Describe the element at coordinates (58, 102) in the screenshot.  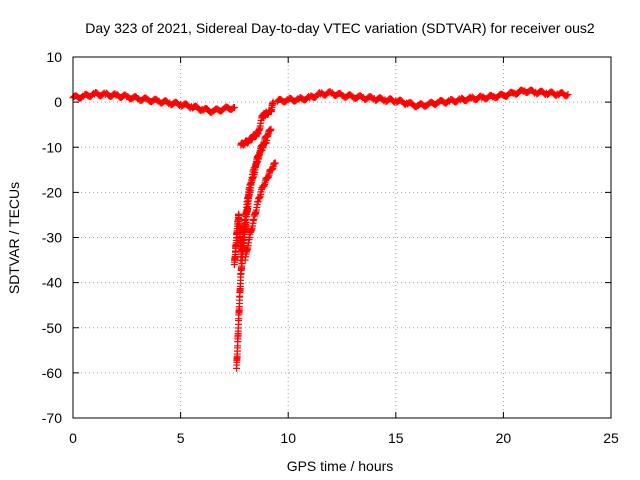
I see `y-tick-label: 0` at that location.